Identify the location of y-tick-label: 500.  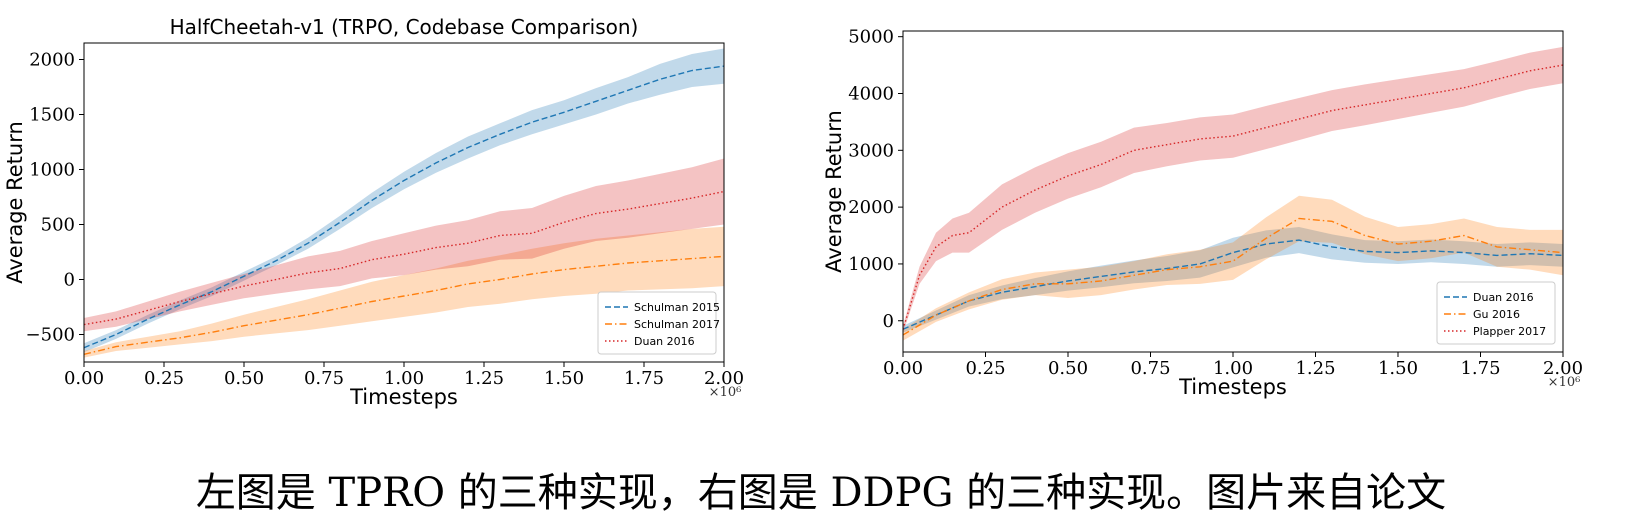
(58, 225).